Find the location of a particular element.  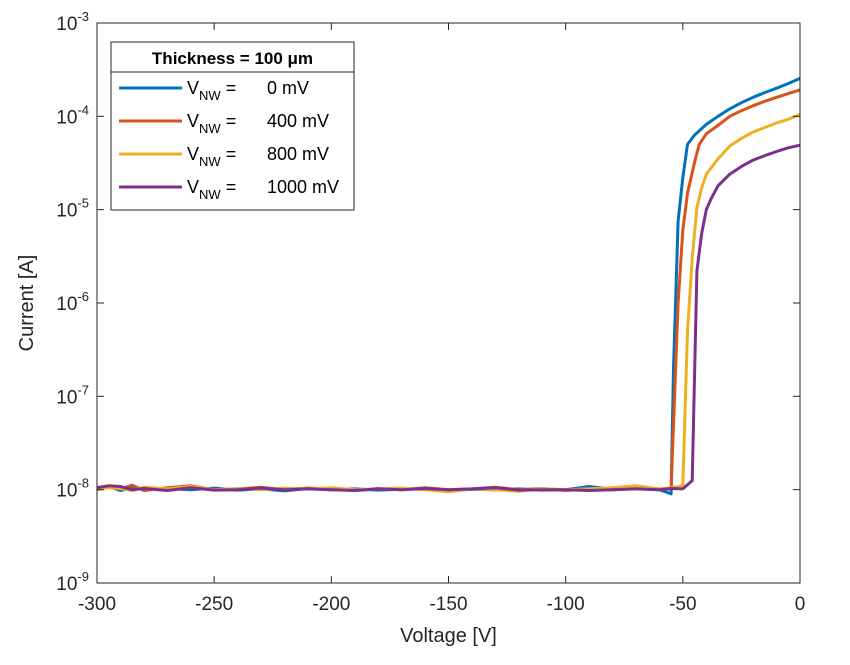

x-axis-label: Voltage [V] is located at coordinates (448, 636).